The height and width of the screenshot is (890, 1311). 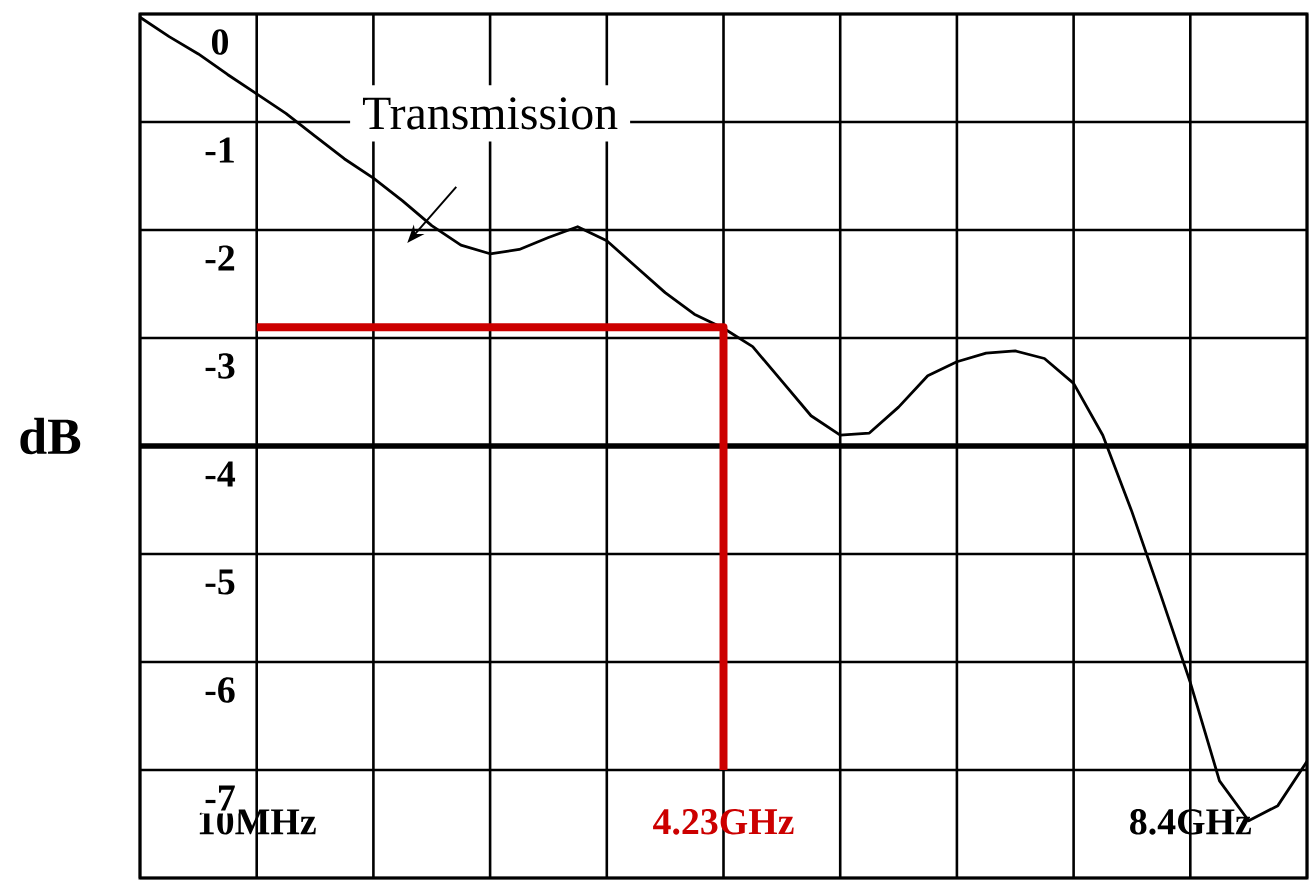 What do you see at coordinates (220, 690) in the screenshot?
I see `y-tick-label: -6` at bounding box center [220, 690].